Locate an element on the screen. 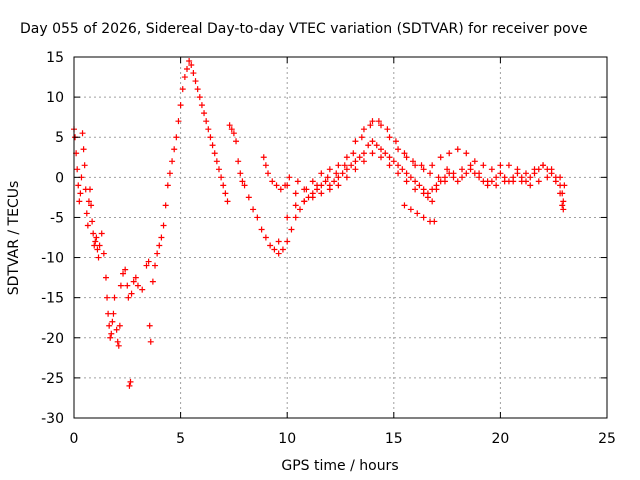 The width and height of the screenshot is (640, 480). y-axis-label: SDTVAR / TECUs is located at coordinates (14, 238).